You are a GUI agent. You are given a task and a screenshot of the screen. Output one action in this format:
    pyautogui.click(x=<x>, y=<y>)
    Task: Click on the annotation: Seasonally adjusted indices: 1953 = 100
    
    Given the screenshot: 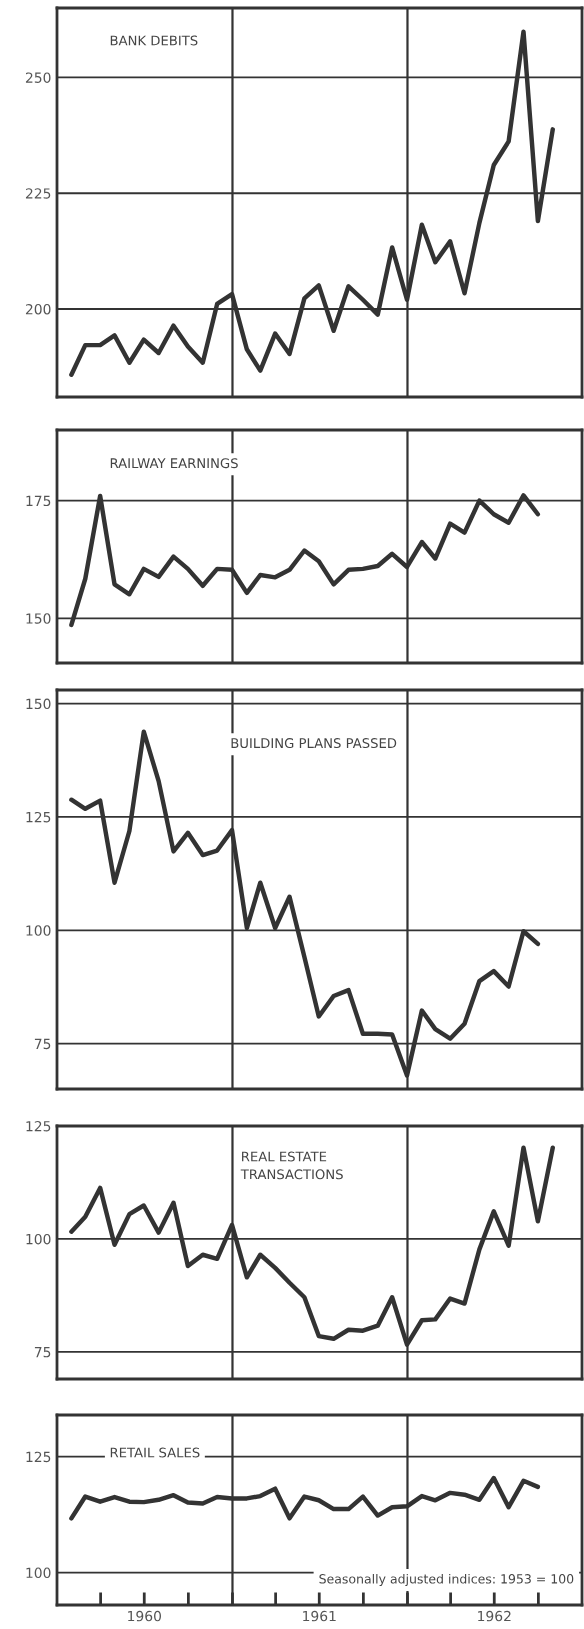 What is the action you would take?
    pyautogui.click(x=446, y=1579)
    